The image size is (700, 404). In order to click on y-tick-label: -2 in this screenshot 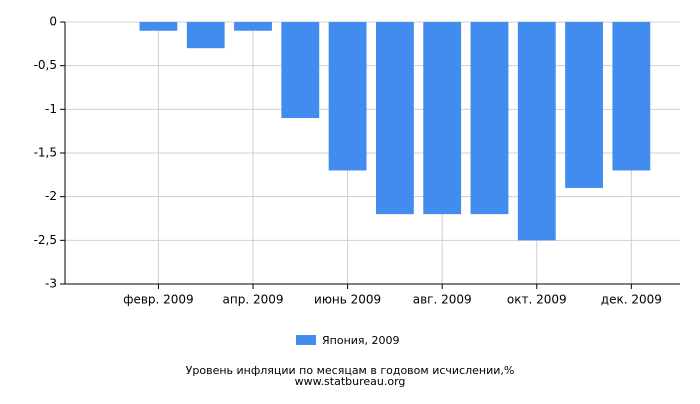, I will do `click(51, 196)`.